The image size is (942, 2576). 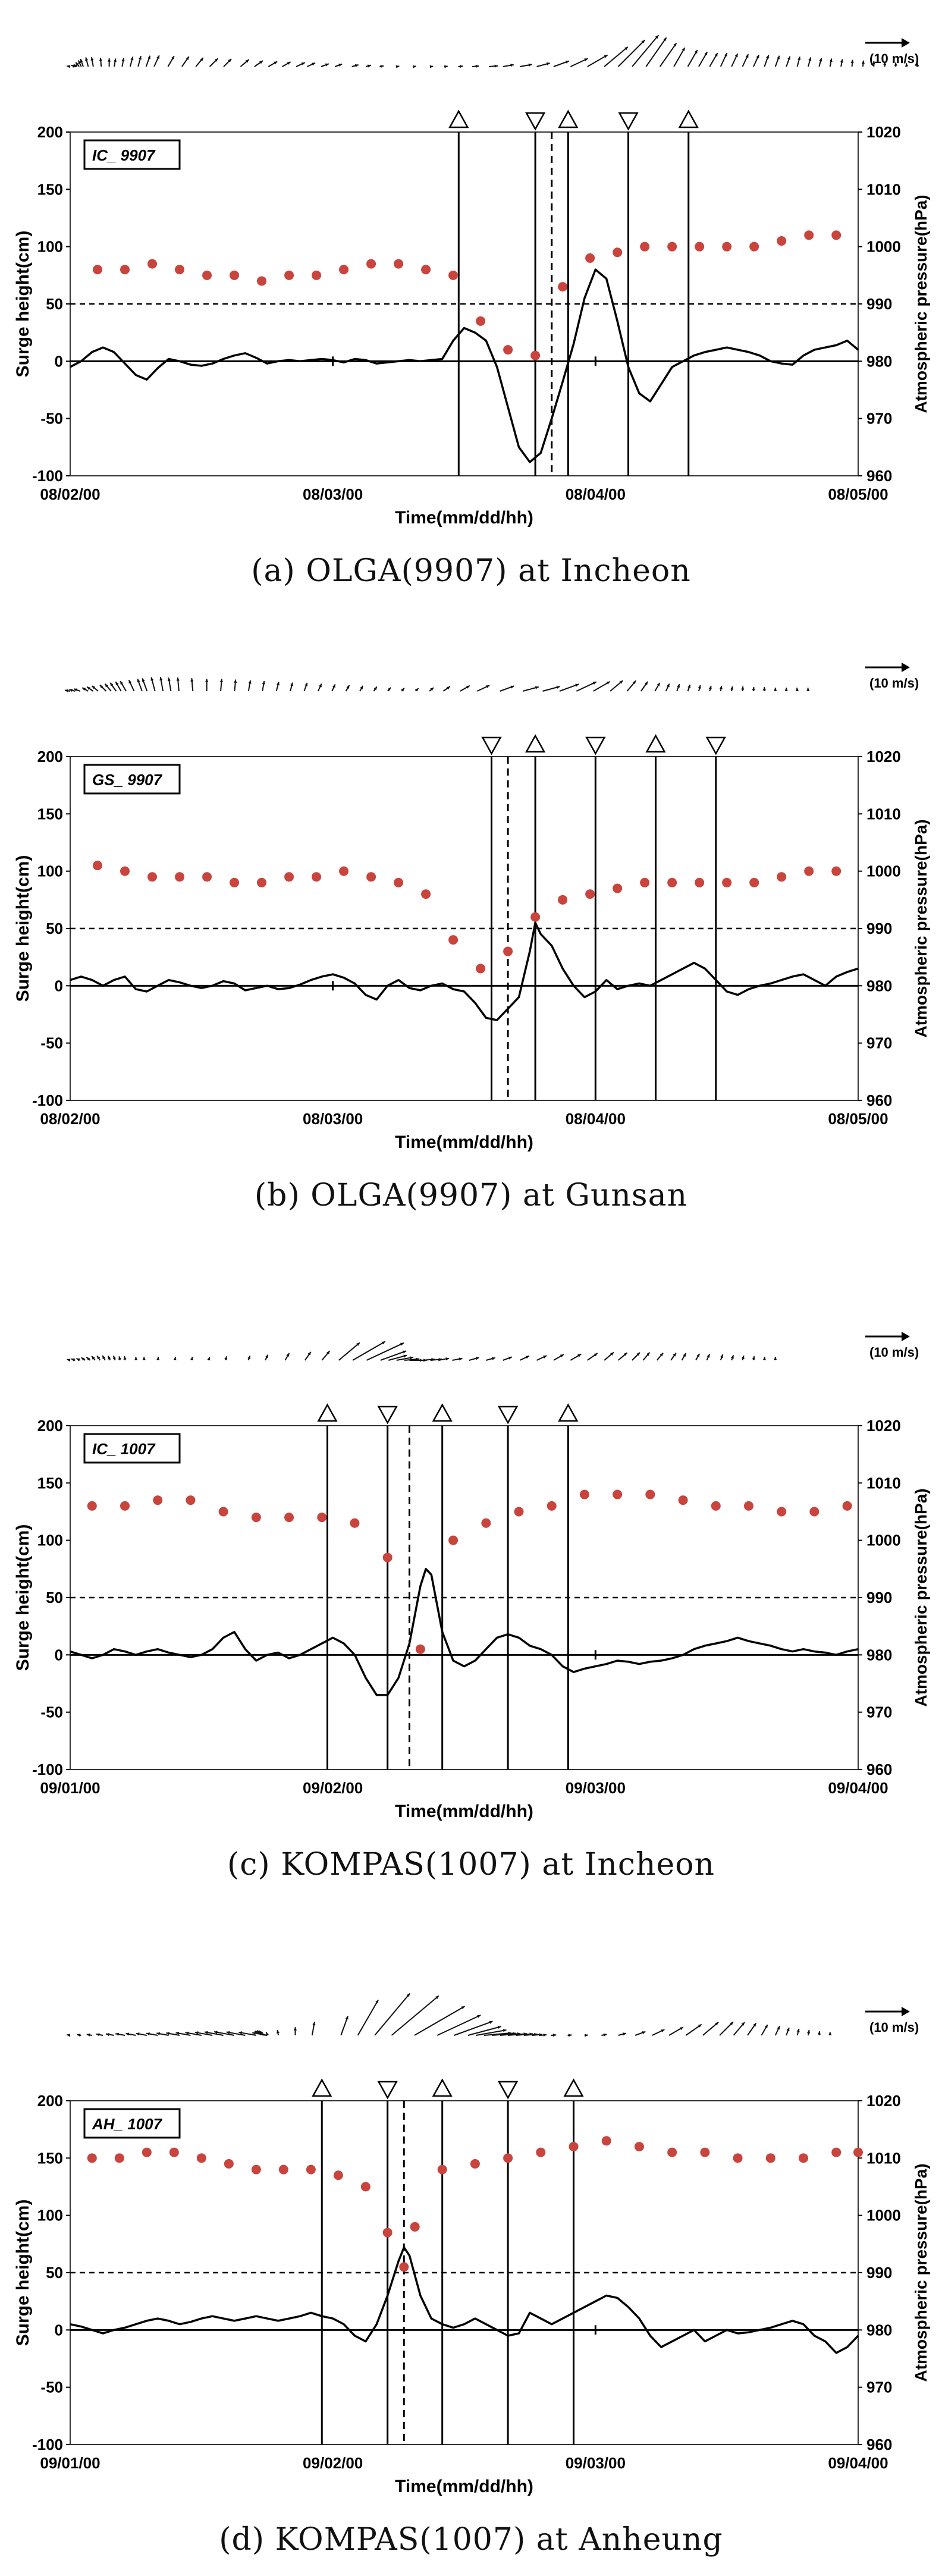 I want to click on scale-label: (10 m/s), so click(x=894, y=683).